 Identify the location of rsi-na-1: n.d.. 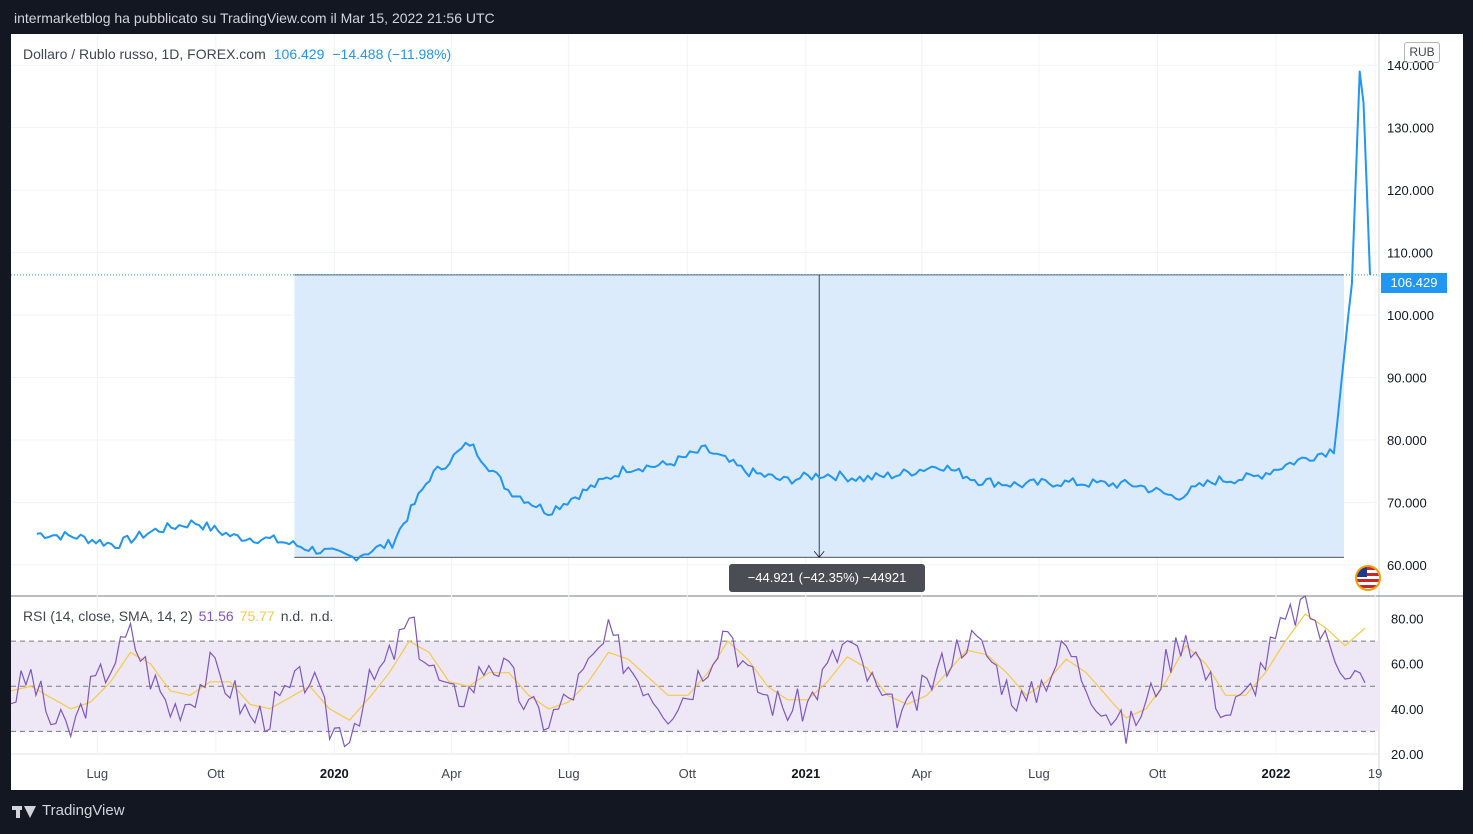
(292, 616).